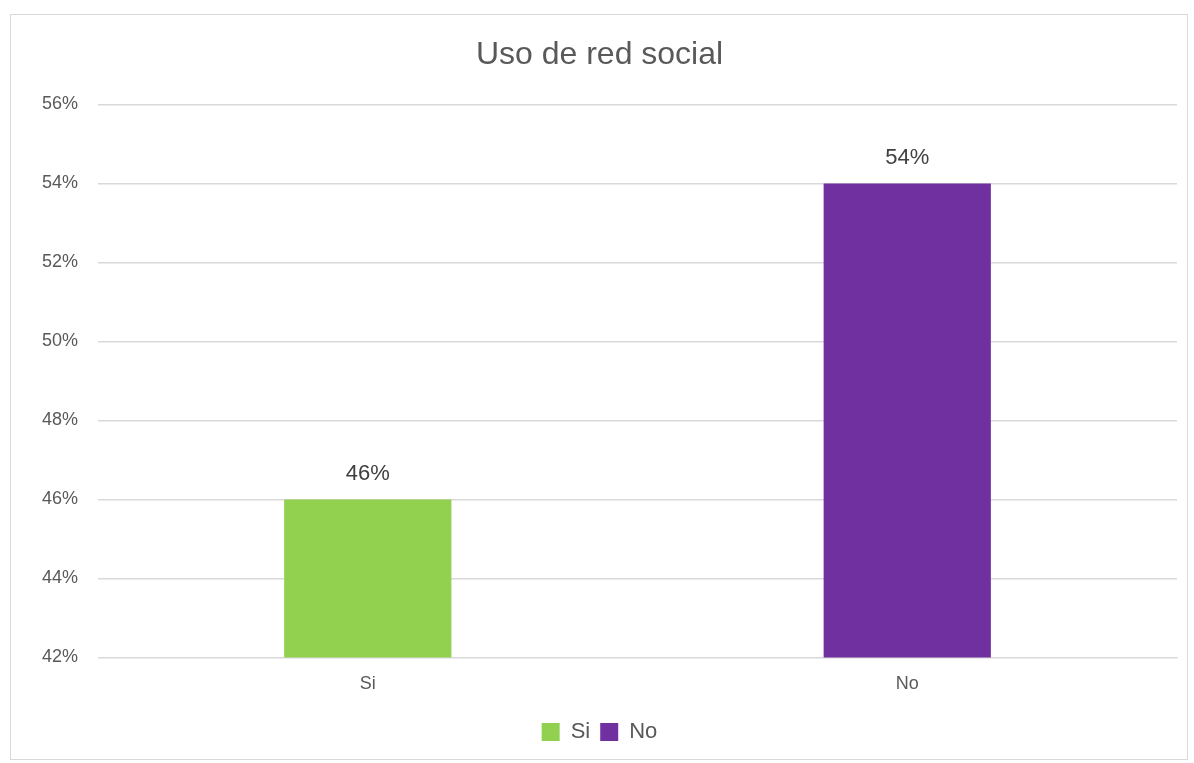 The image size is (1194, 763). Describe the element at coordinates (60, 261) in the screenshot. I see `y-tick-label: 52%` at that location.